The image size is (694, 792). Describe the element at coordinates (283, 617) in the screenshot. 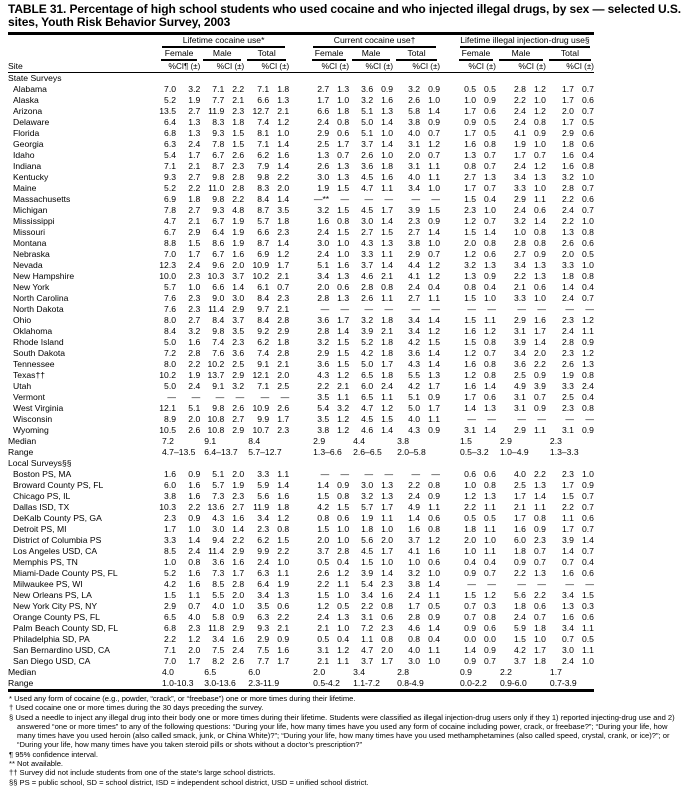

I see `ci-value: 2.2` at that location.